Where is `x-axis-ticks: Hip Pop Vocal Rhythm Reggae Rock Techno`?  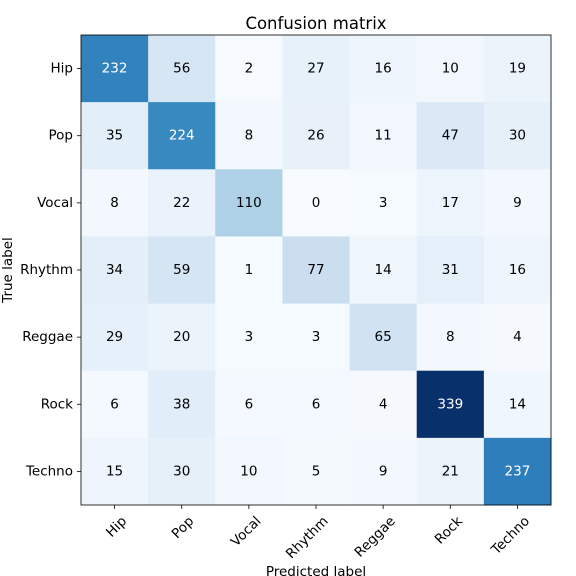
x-axis-ticks: Hip Pop Vocal Rhythm Reggae Rock Techno is located at coordinates (318, 533).